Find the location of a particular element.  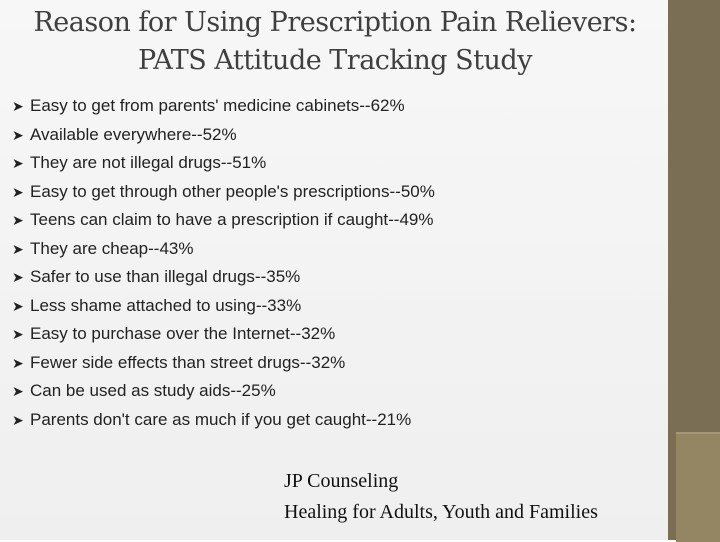

list-item: ➤ They are not illegal drugs--51% is located at coordinates (332, 167).